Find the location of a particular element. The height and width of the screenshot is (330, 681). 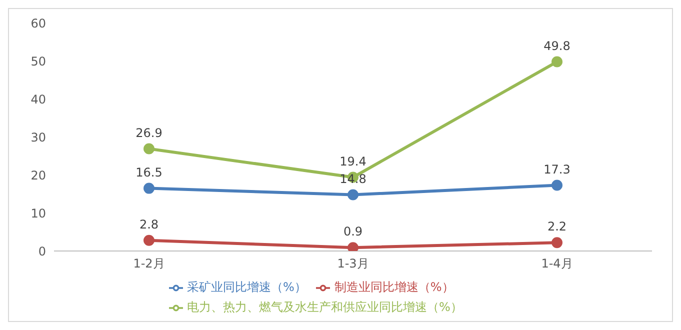

legend-label: 电力、热力、燃气及水生产和供应业同比增速（%） is located at coordinates (324, 307).